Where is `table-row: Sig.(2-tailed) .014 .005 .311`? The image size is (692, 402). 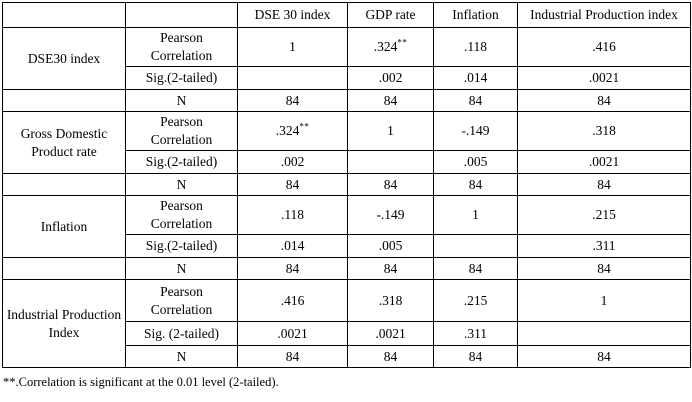 table-row: Sig.(2-tailed) .014 .005 .311 is located at coordinates (347, 246).